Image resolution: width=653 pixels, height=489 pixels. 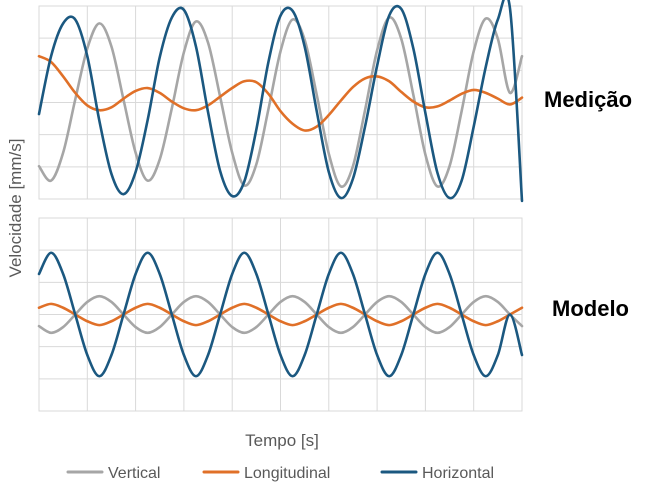 What do you see at coordinates (15, 208) in the screenshot?
I see `y-axis-title: Velocidade [mm/s]` at bounding box center [15, 208].